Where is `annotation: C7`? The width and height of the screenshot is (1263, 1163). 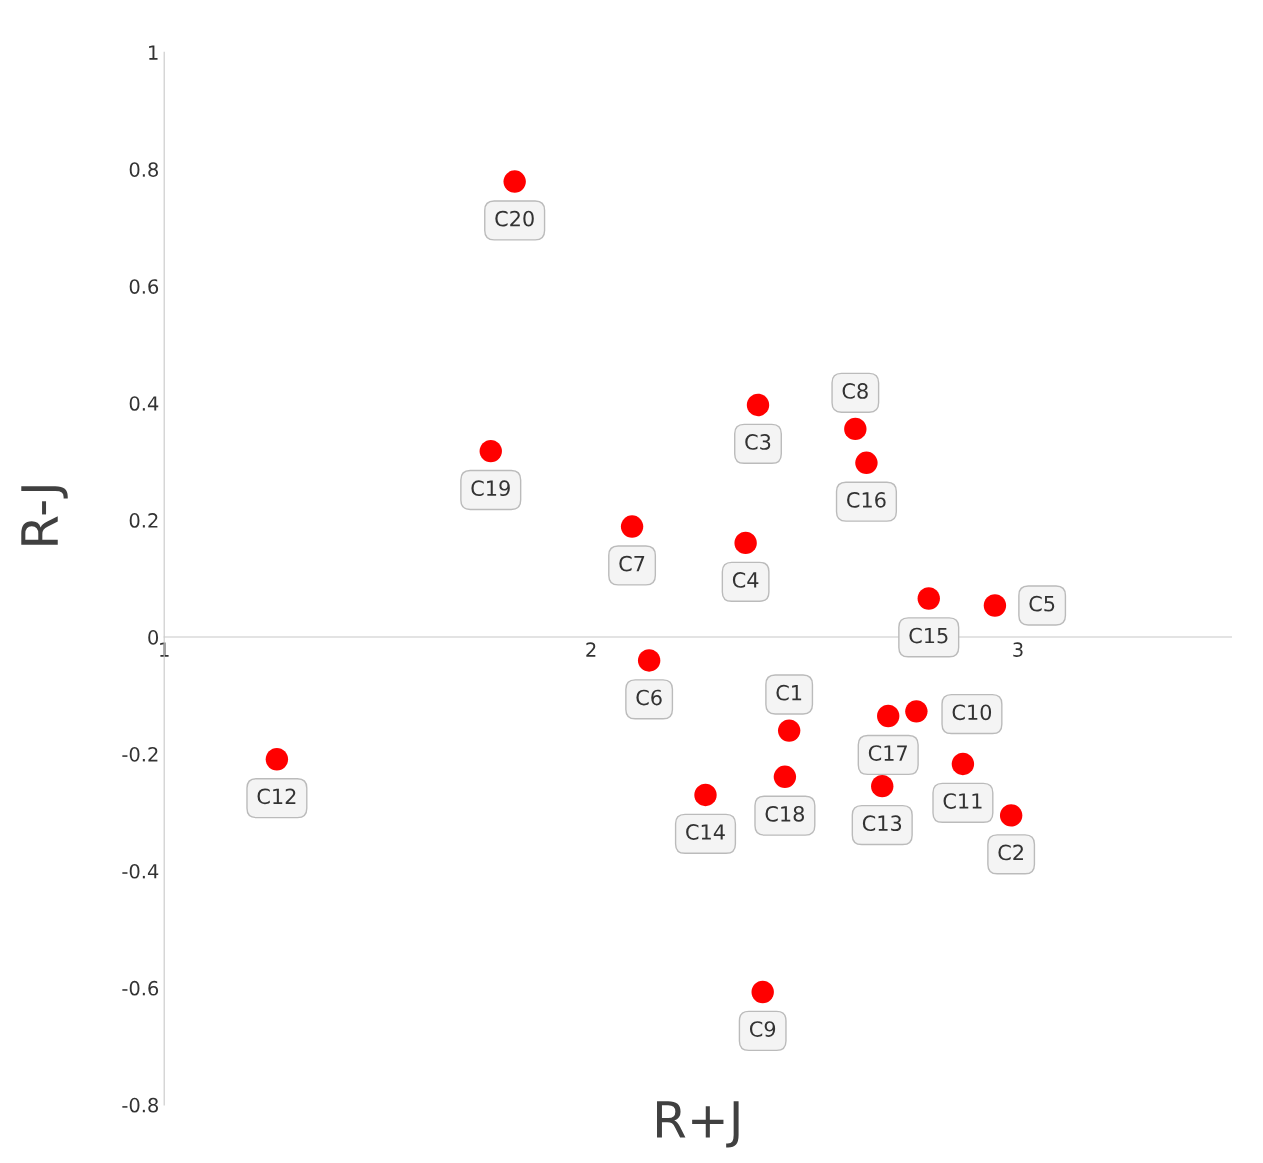
annotation: C7 is located at coordinates (632, 563).